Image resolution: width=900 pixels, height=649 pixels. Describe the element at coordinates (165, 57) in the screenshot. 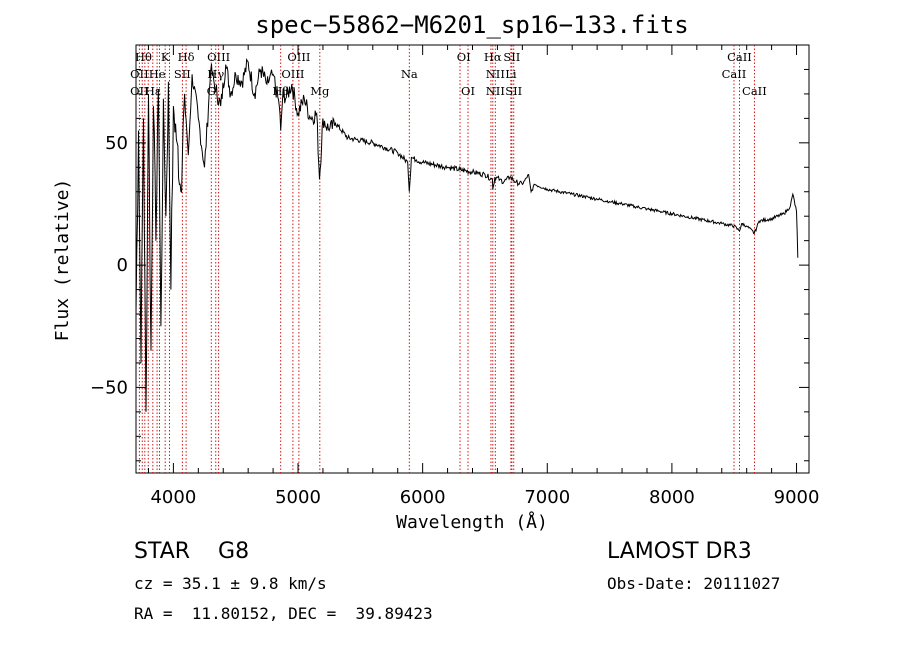

I see `line-label: K` at that location.